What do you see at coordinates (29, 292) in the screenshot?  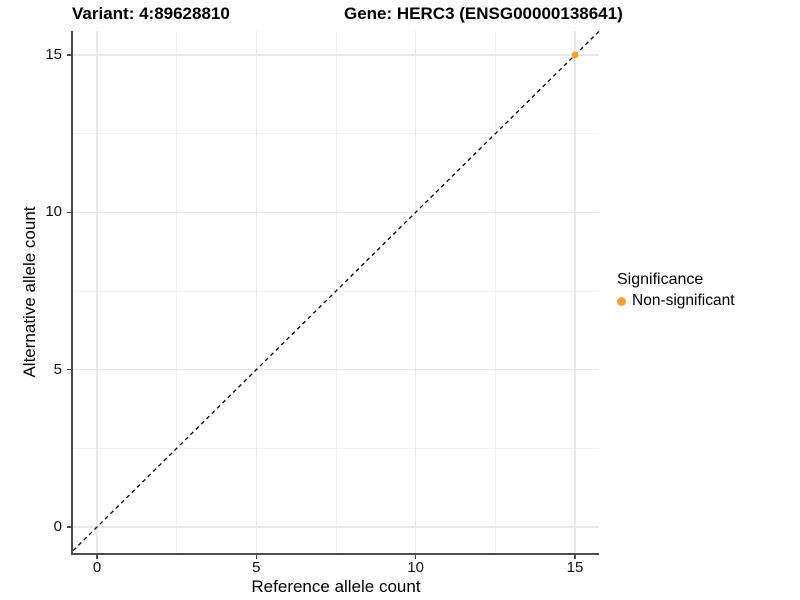 I see `y-axis-title: Alternative allele count` at bounding box center [29, 292].